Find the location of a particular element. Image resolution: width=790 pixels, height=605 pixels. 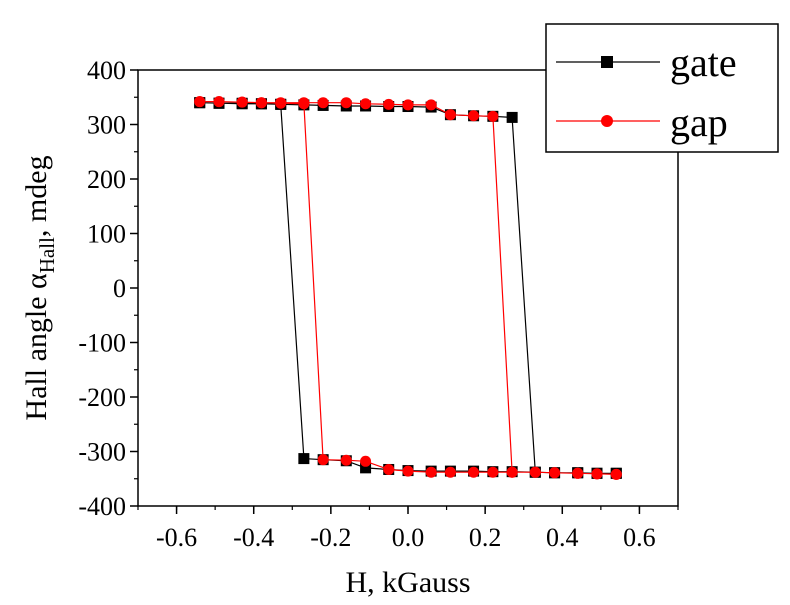

y-axis-title-suffix: , mdeg is located at coordinates (36, 196).